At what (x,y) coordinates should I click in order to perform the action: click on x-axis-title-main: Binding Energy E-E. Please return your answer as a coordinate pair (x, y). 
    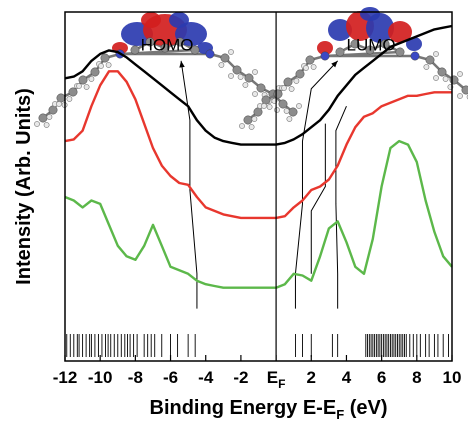
    Looking at the image, I should click on (243, 408).